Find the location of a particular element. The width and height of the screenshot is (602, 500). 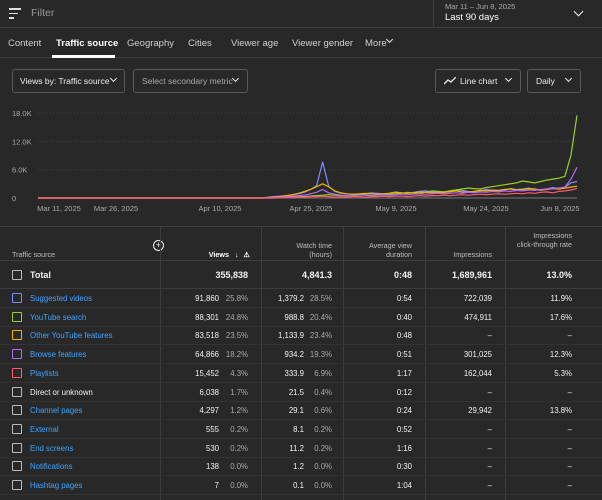

watch-time-value: 1,133.9 is located at coordinates (290, 335).